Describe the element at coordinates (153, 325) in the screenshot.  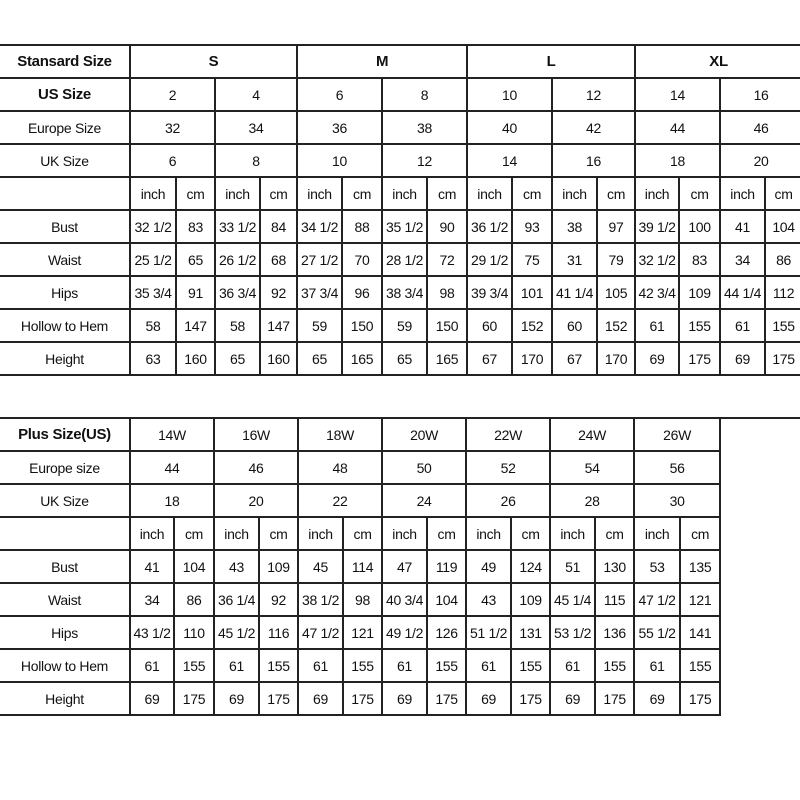
I see `measure-value: 58` at that location.